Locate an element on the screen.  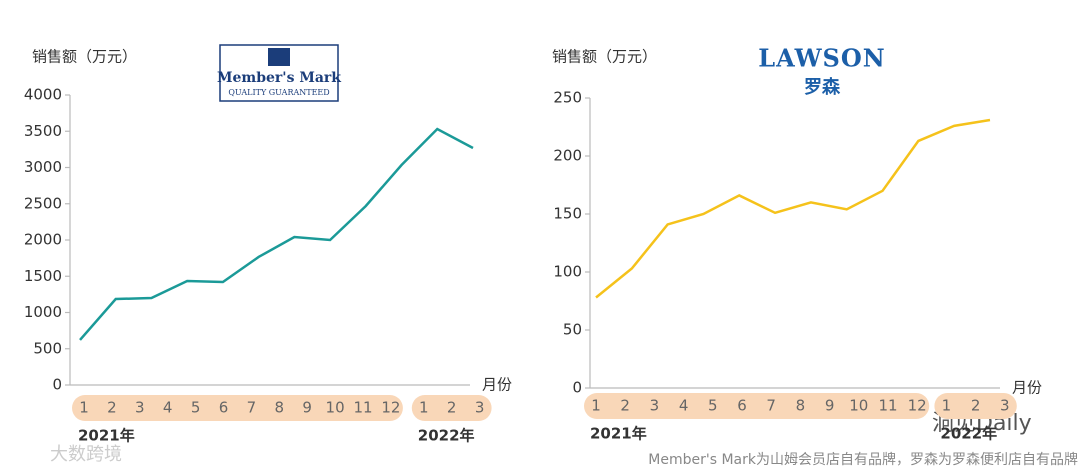
y-tick-label: 50 is located at coordinates (572, 330).